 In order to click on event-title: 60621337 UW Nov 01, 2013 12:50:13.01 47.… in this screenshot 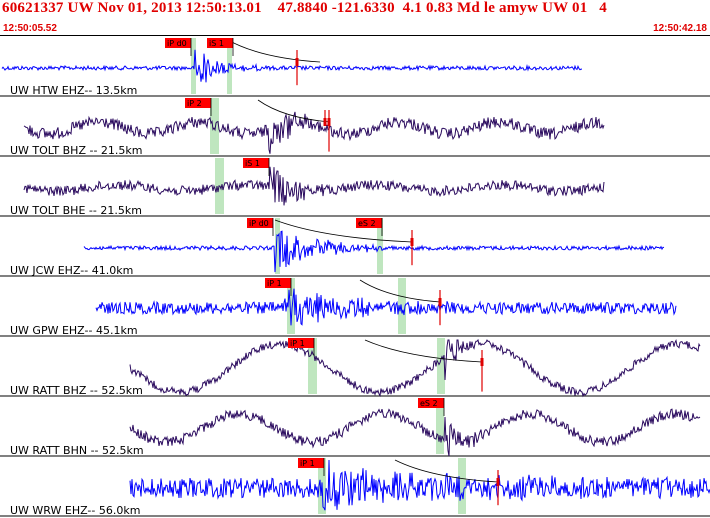, I will do `click(304, 8)`.